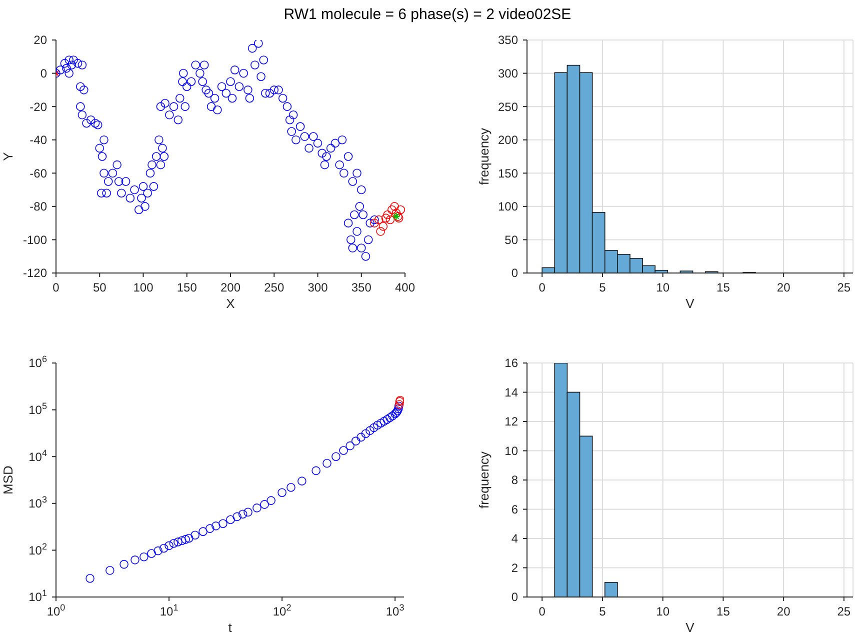 The height and width of the screenshot is (634, 855). Describe the element at coordinates (35, 273) in the screenshot. I see `y-tick-label: -120` at that location.